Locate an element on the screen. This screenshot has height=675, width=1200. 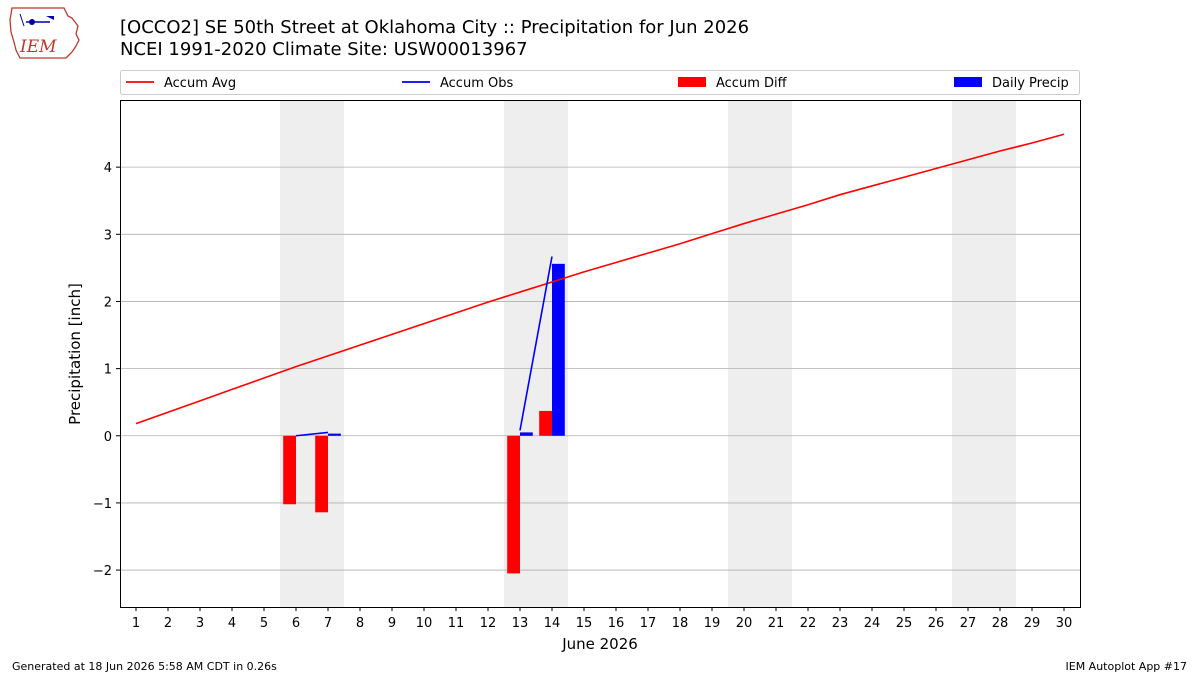
legend-box is located at coordinates (600, 82).